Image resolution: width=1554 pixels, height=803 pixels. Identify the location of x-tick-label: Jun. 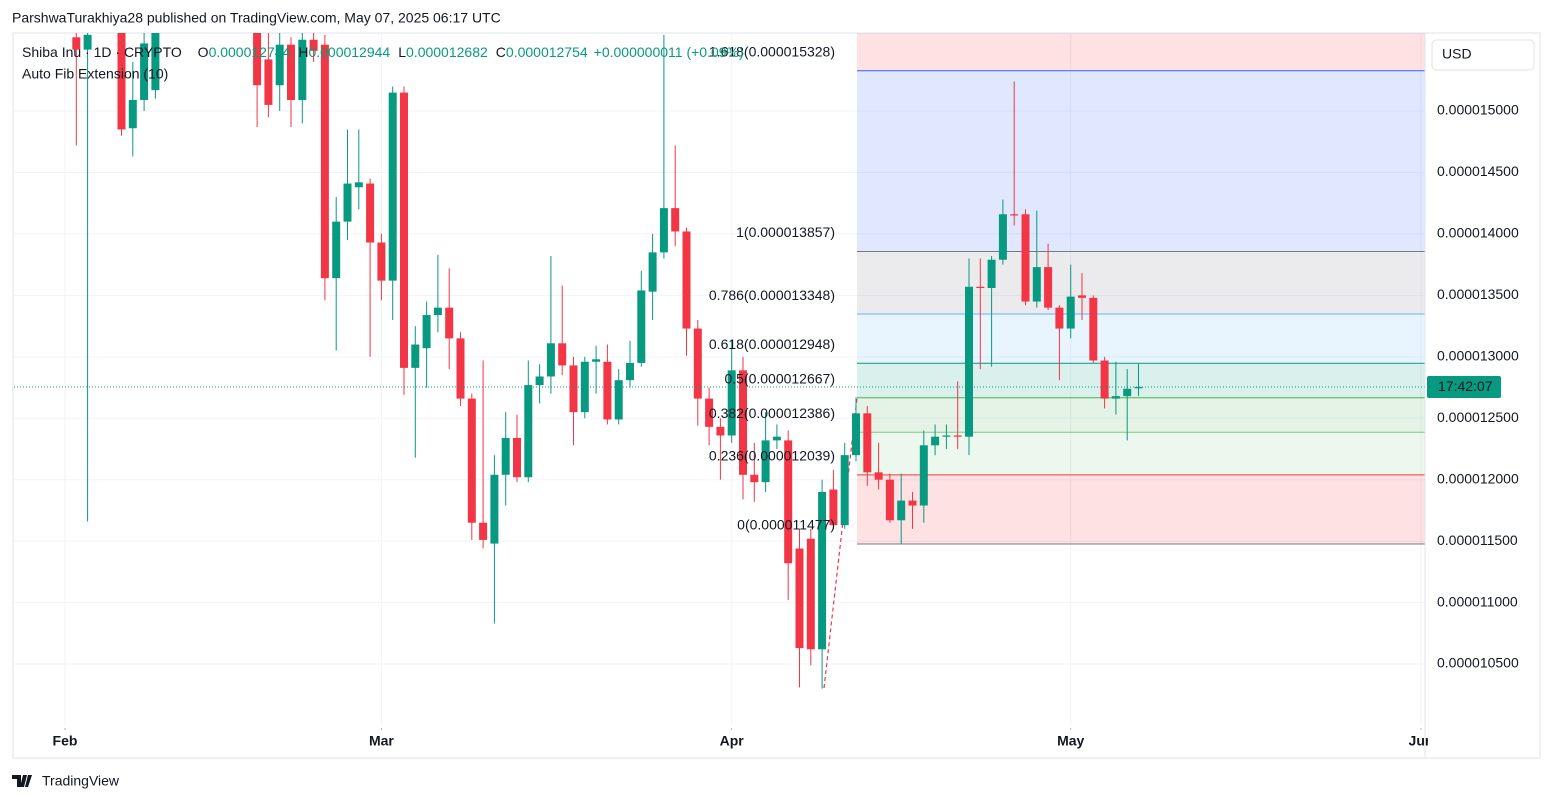
(1421, 741).